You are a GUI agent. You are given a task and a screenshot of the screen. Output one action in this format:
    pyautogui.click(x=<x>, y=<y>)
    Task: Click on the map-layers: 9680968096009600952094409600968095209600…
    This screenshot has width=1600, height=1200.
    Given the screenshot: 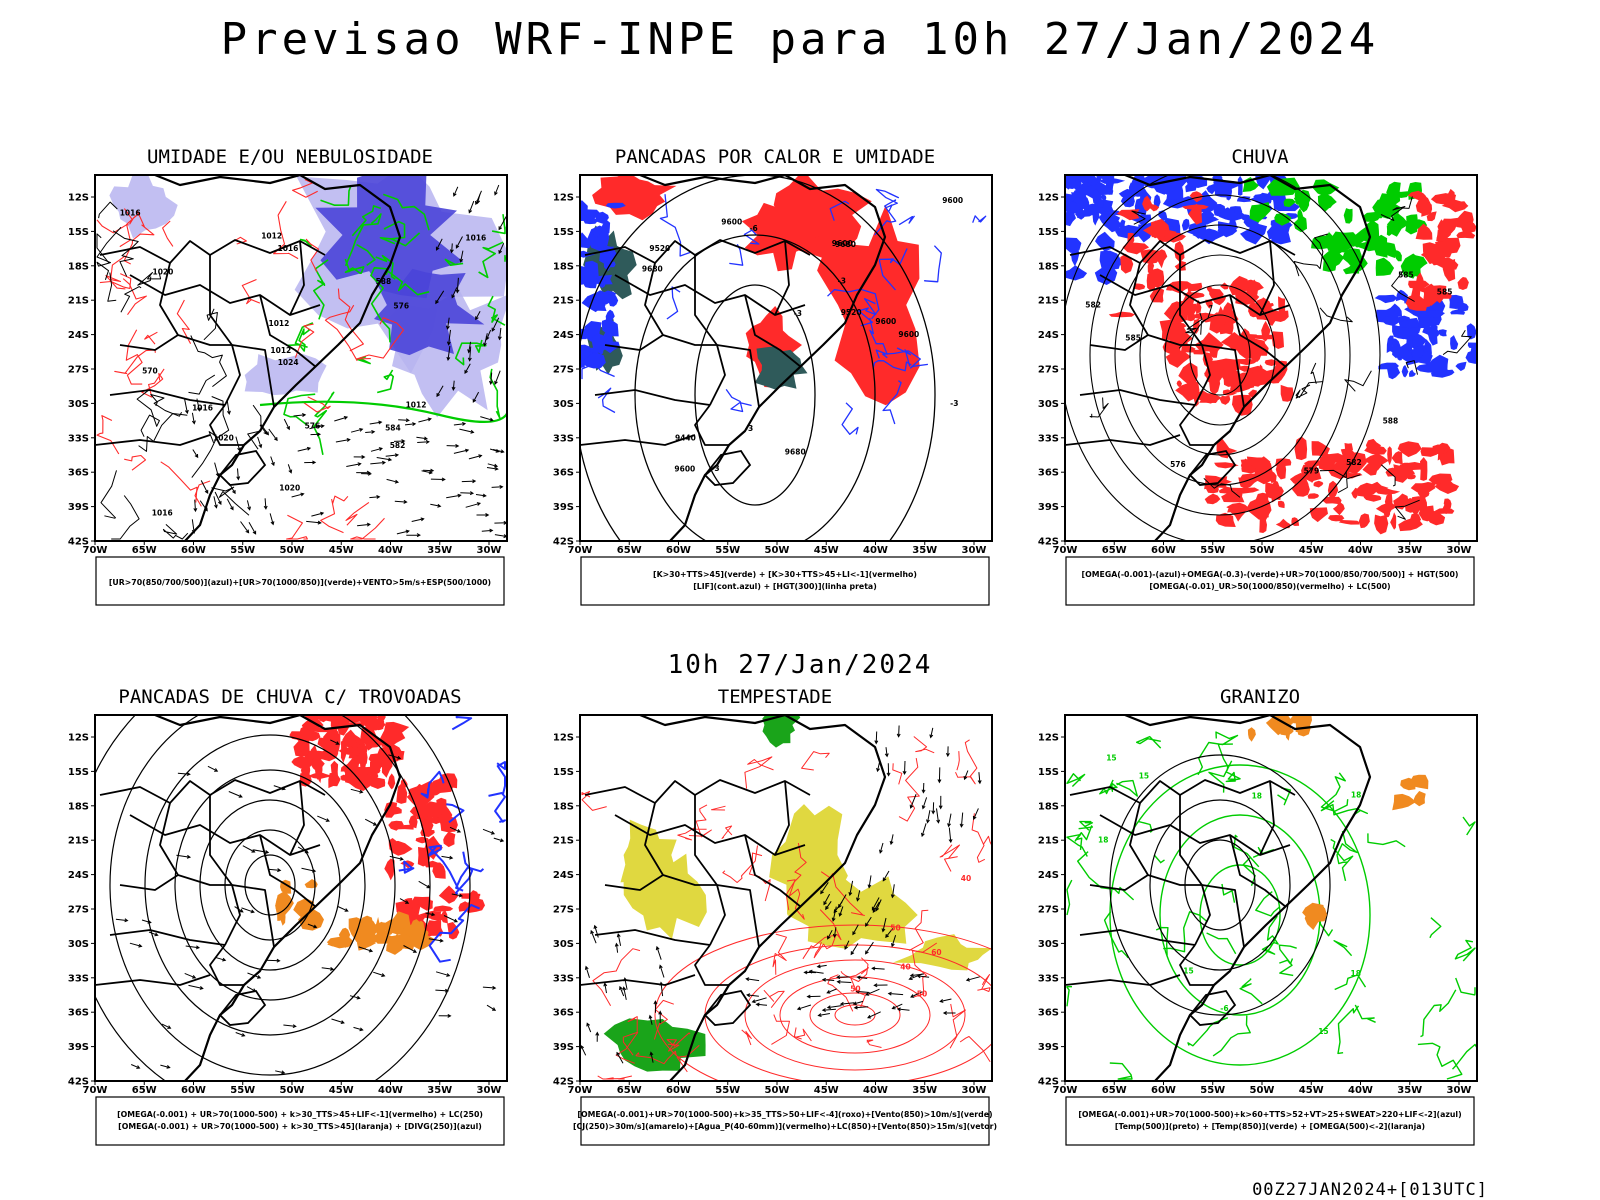 What is the action you would take?
    pyautogui.click(x=783, y=358)
    